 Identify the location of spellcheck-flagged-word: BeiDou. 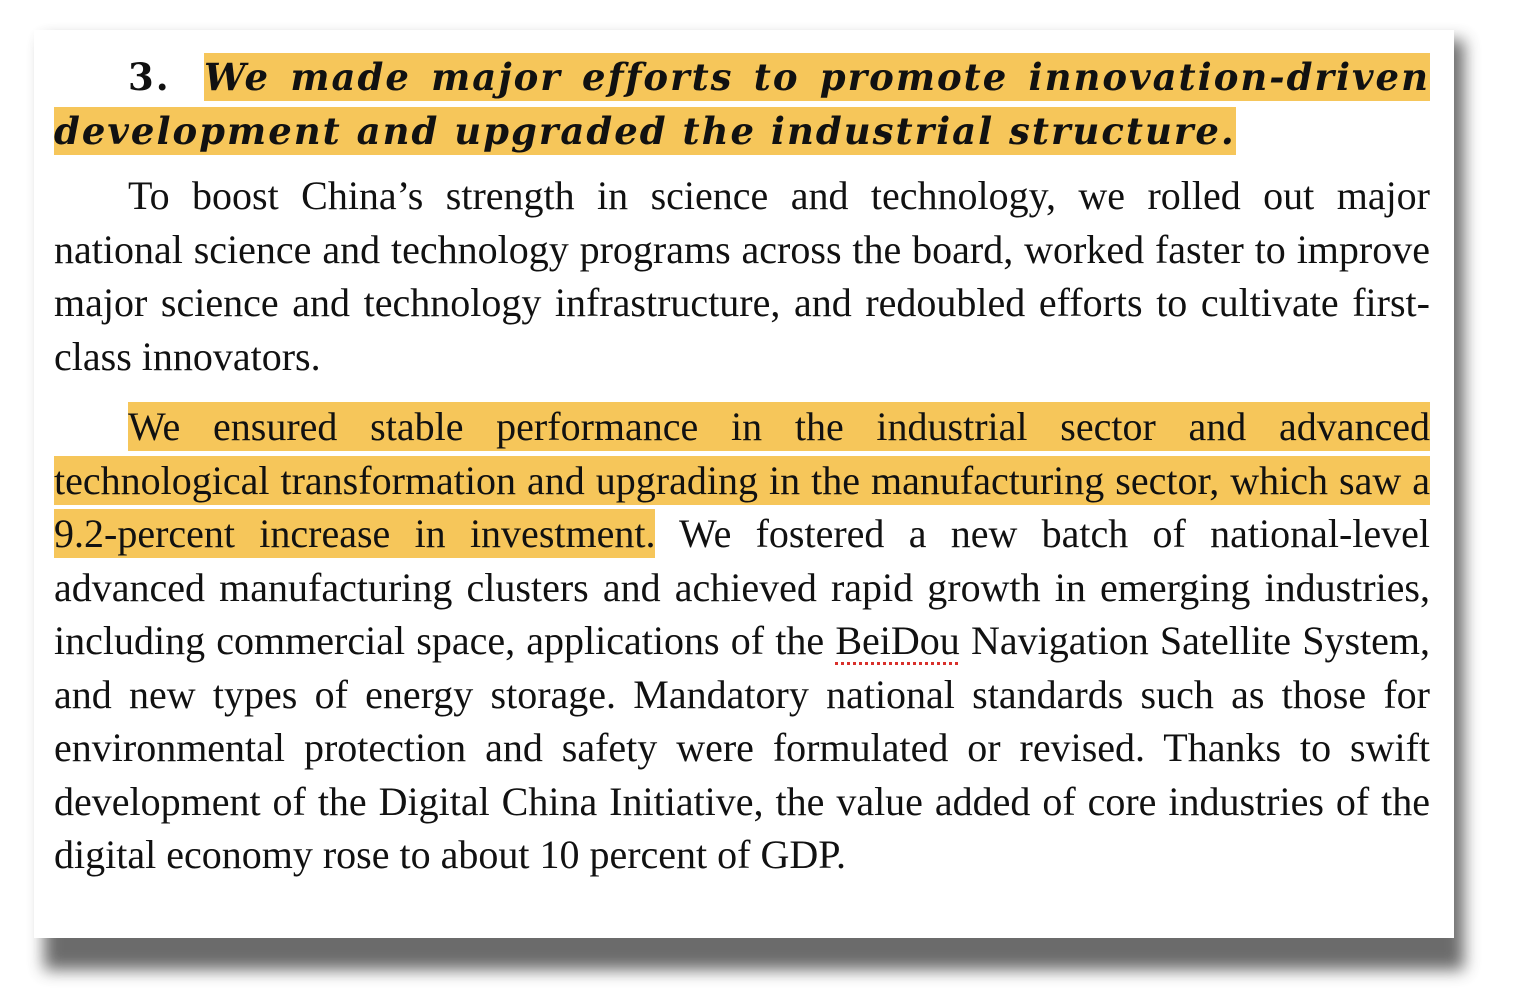
(897, 640).